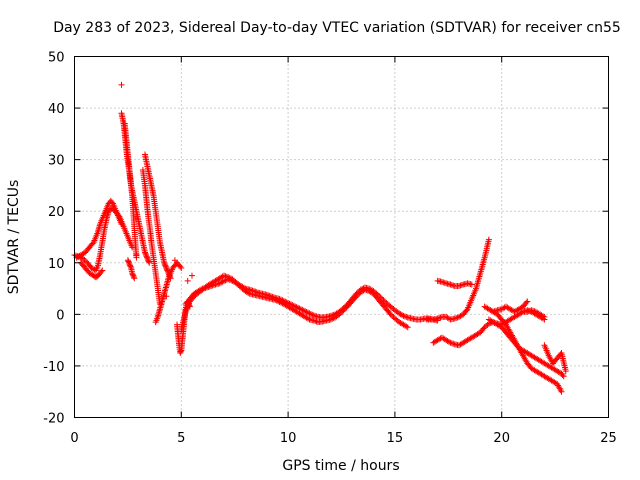  Describe the element at coordinates (510, 306) in the screenshot. I see `series-trace-r` at that location.